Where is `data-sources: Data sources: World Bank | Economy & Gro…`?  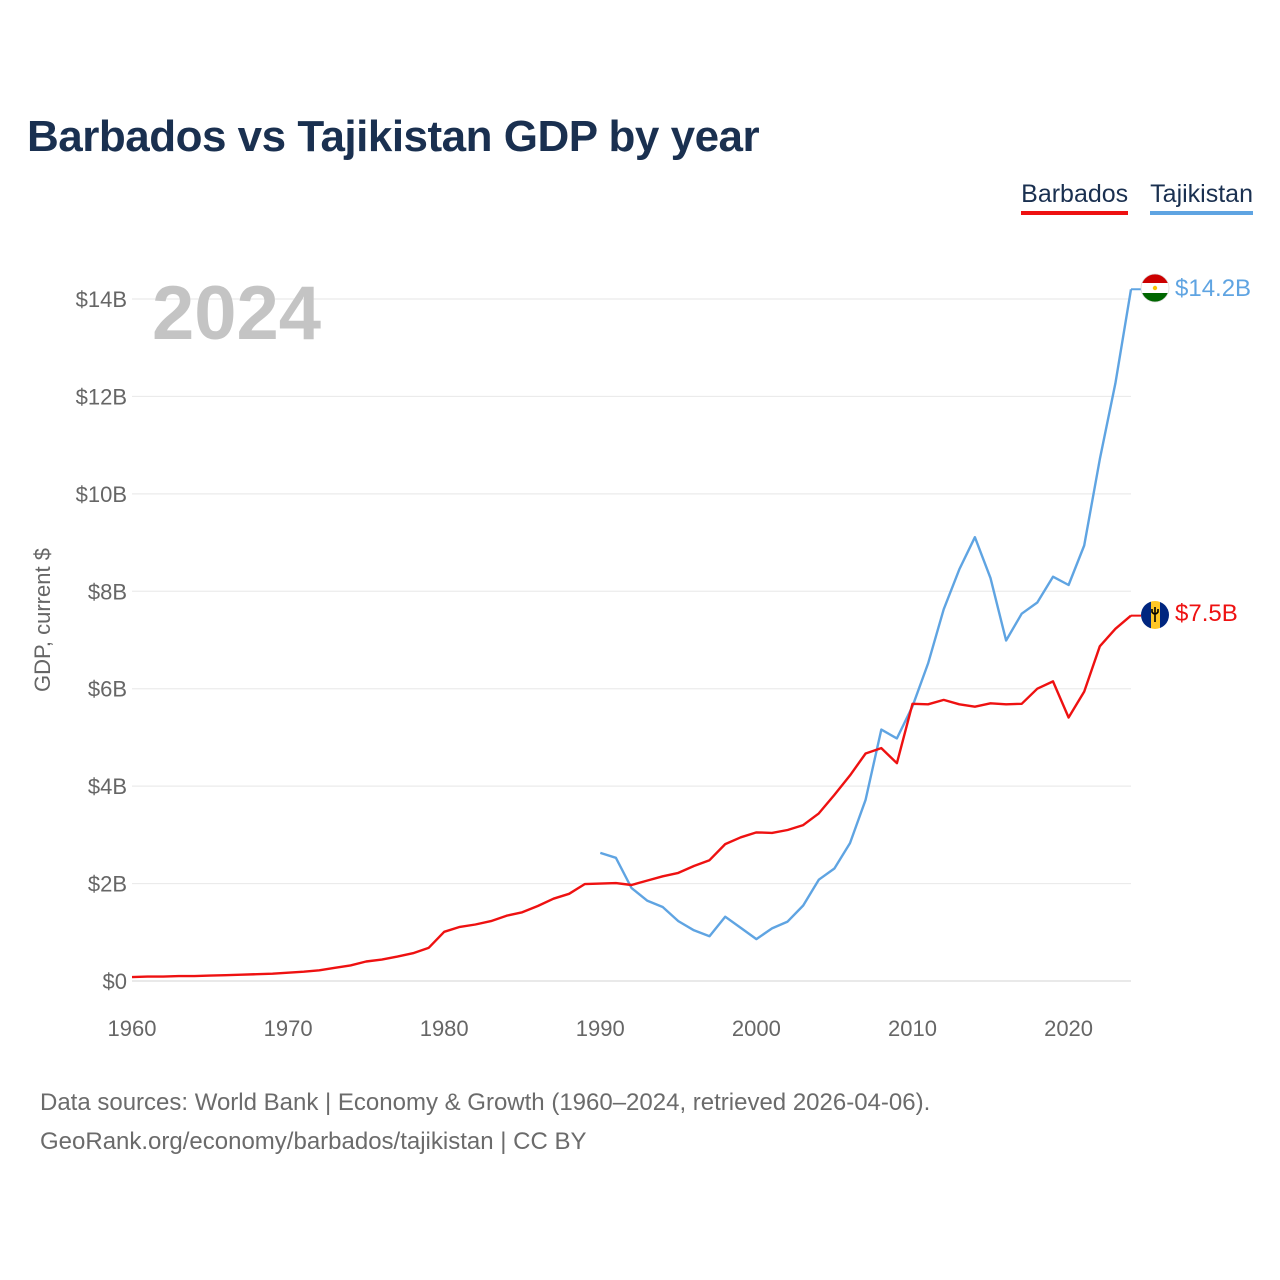 data-sources: Data sources: World Bank | Economy & Gro… is located at coordinates (485, 1102).